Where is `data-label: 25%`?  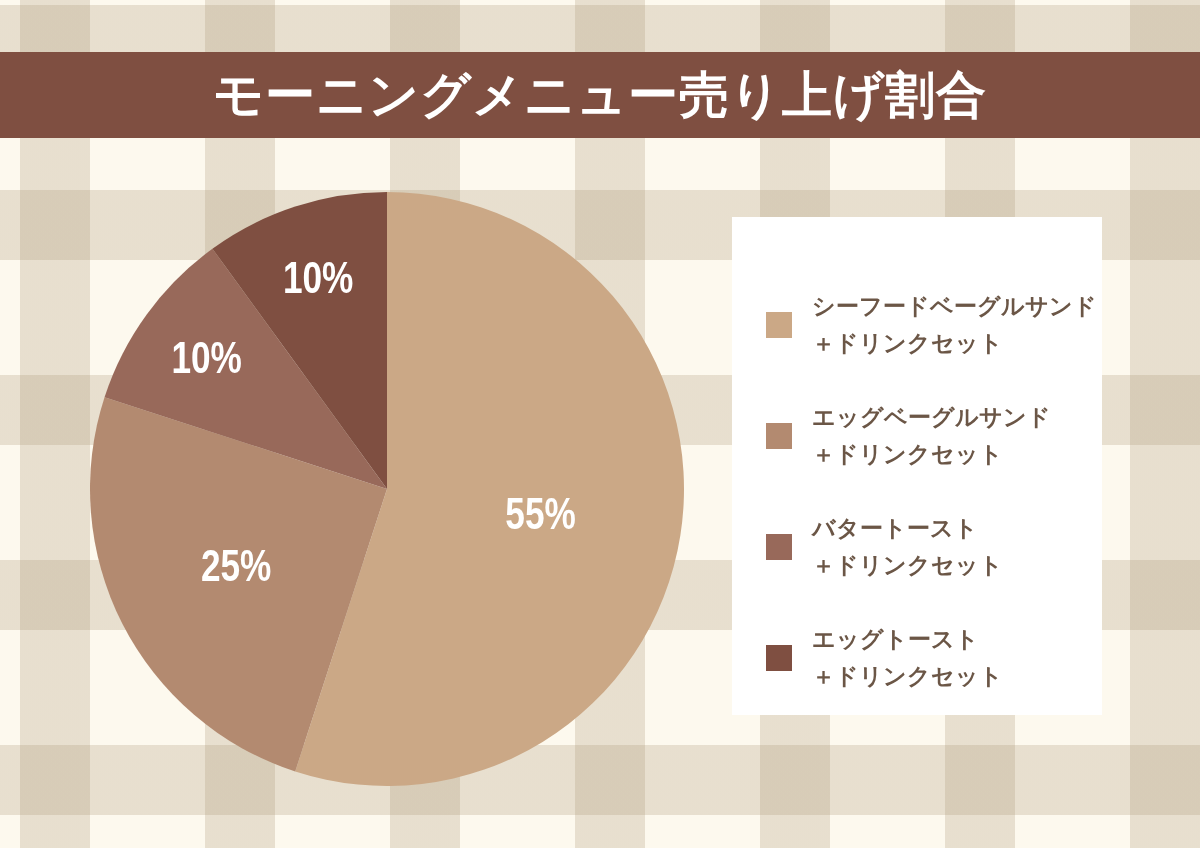
data-label: 25% is located at coordinates (236, 566).